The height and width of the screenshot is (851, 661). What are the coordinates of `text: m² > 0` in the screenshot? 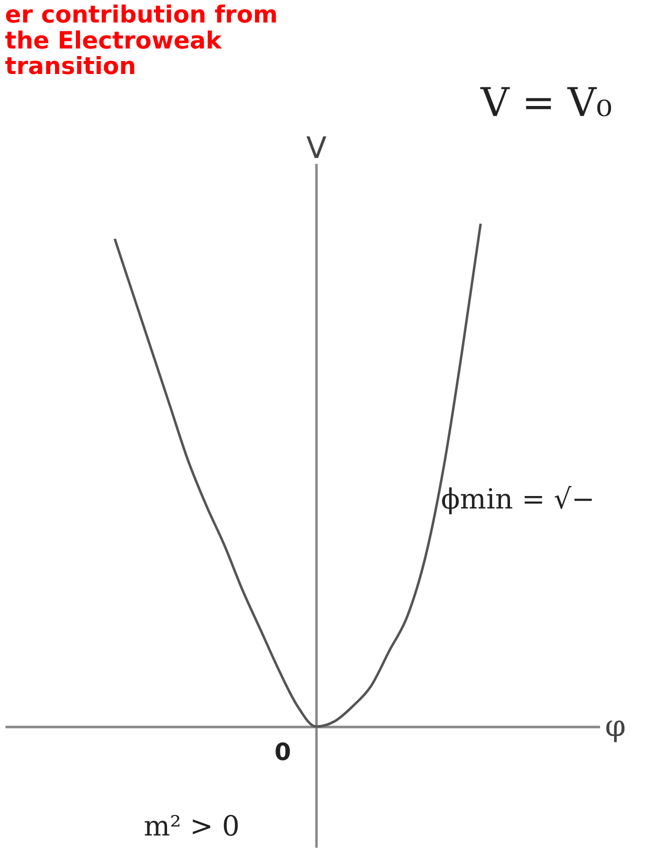 It's located at (192, 825).